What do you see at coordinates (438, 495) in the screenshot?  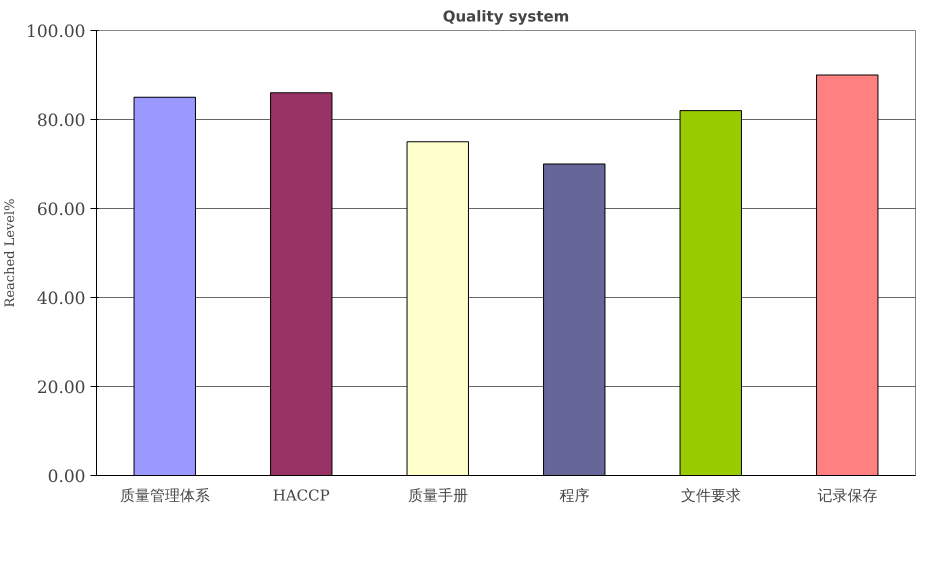 I see `x-tick-label: 质量手册` at bounding box center [438, 495].